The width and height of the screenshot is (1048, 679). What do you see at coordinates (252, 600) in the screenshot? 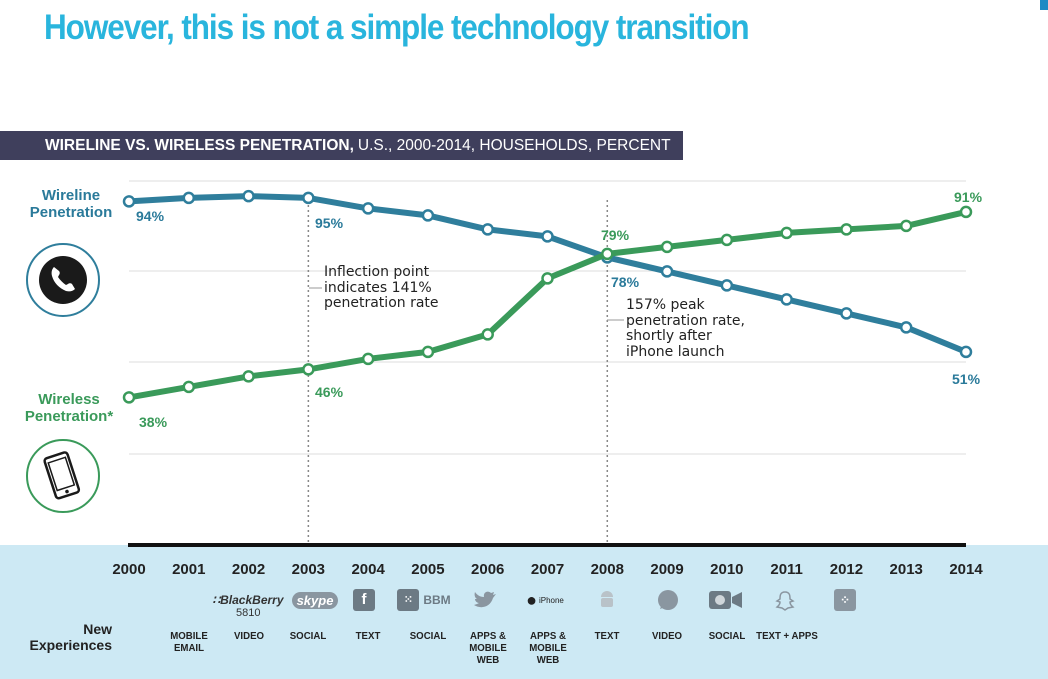
I see `blackberry-logo-text: BlackBerry` at bounding box center [252, 600].